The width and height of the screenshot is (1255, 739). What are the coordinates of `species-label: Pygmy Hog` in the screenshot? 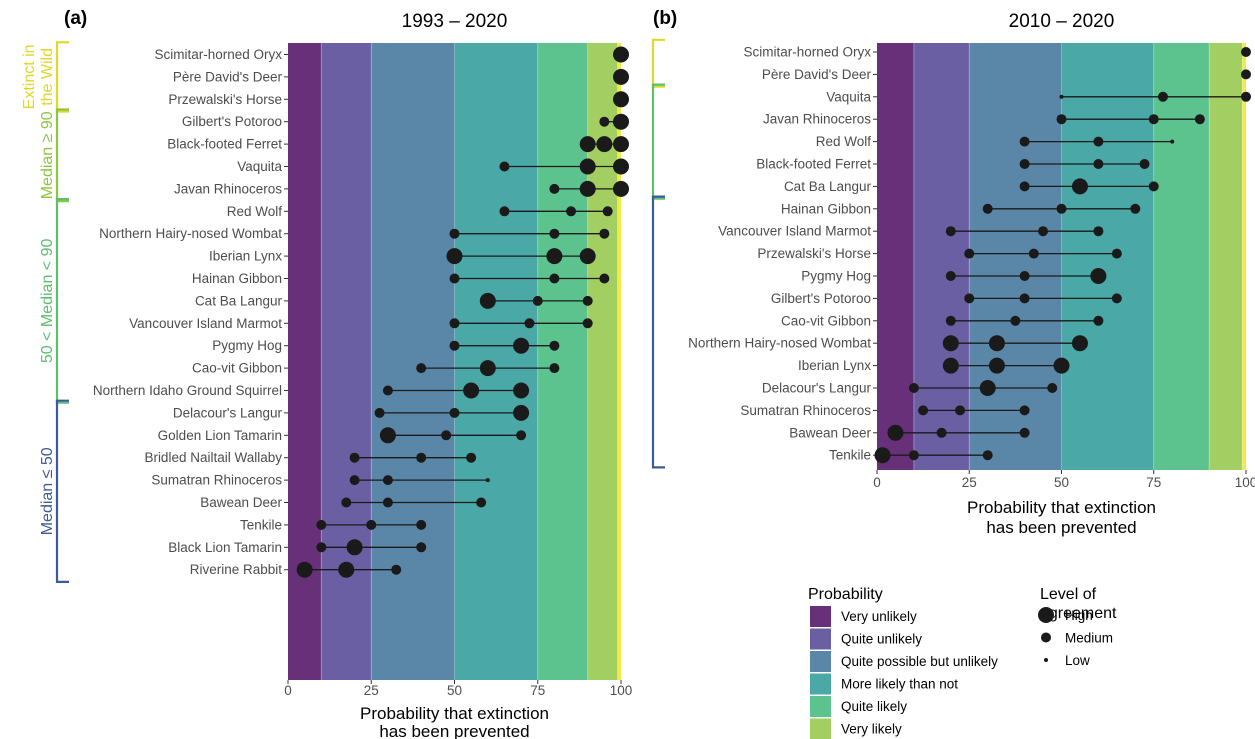 It's located at (836, 276).